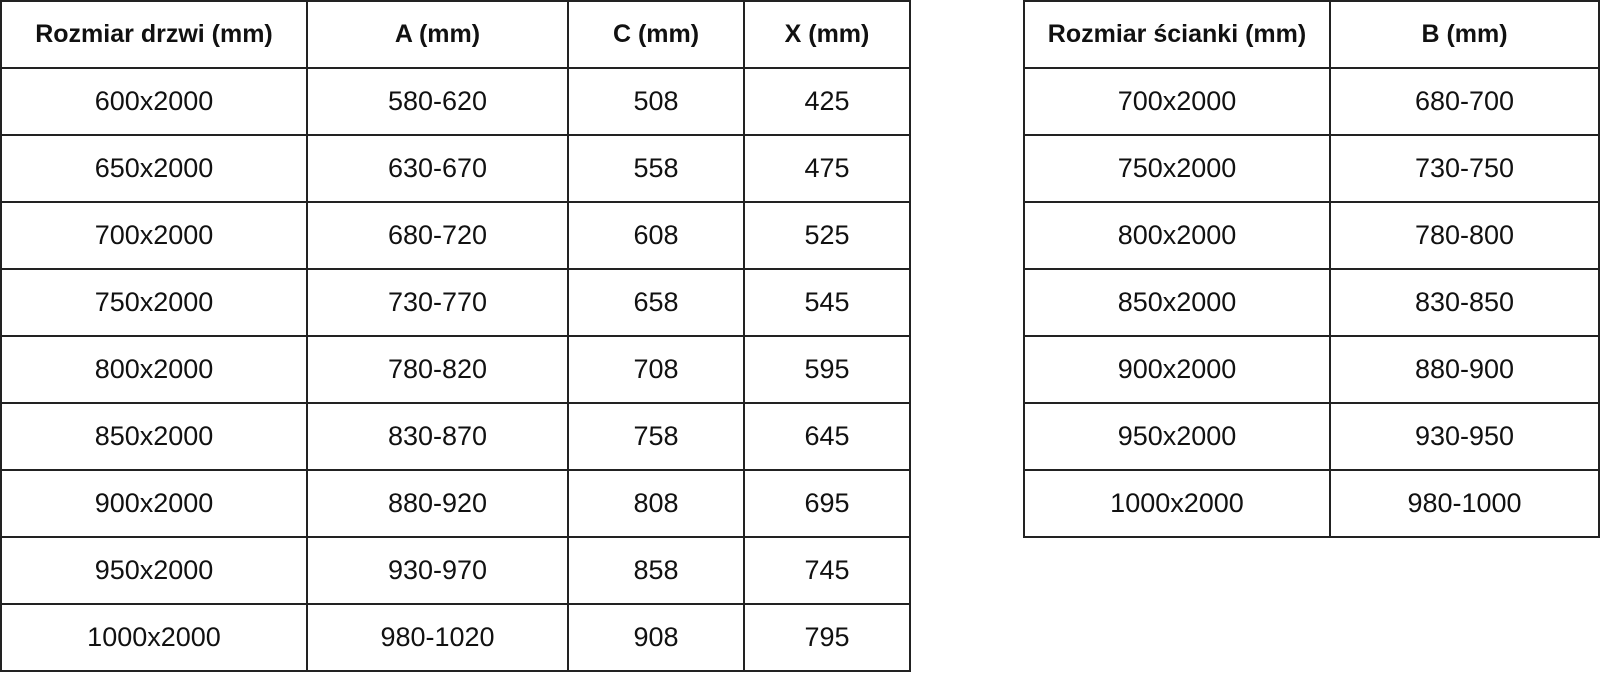 This screenshot has width=1600, height=689. What do you see at coordinates (656, 503) in the screenshot?
I see `table-cell: 808` at bounding box center [656, 503].